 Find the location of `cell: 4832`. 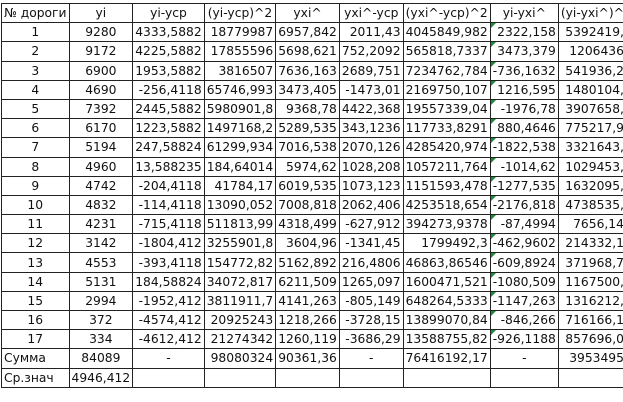

cell: 4832 is located at coordinates (101, 205).